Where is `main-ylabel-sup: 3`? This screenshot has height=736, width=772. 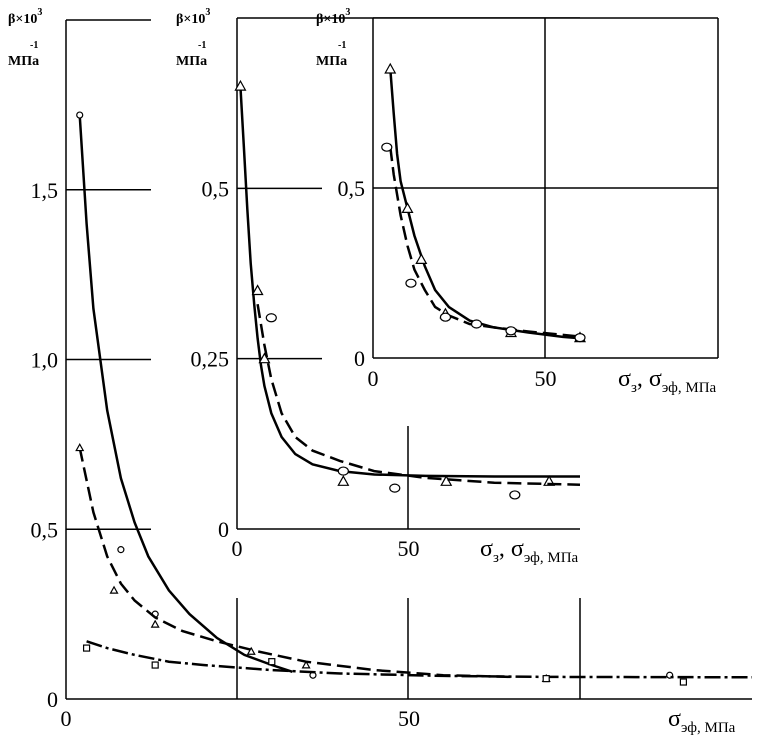 main-ylabel-sup: 3 is located at coordinates (39, 12).